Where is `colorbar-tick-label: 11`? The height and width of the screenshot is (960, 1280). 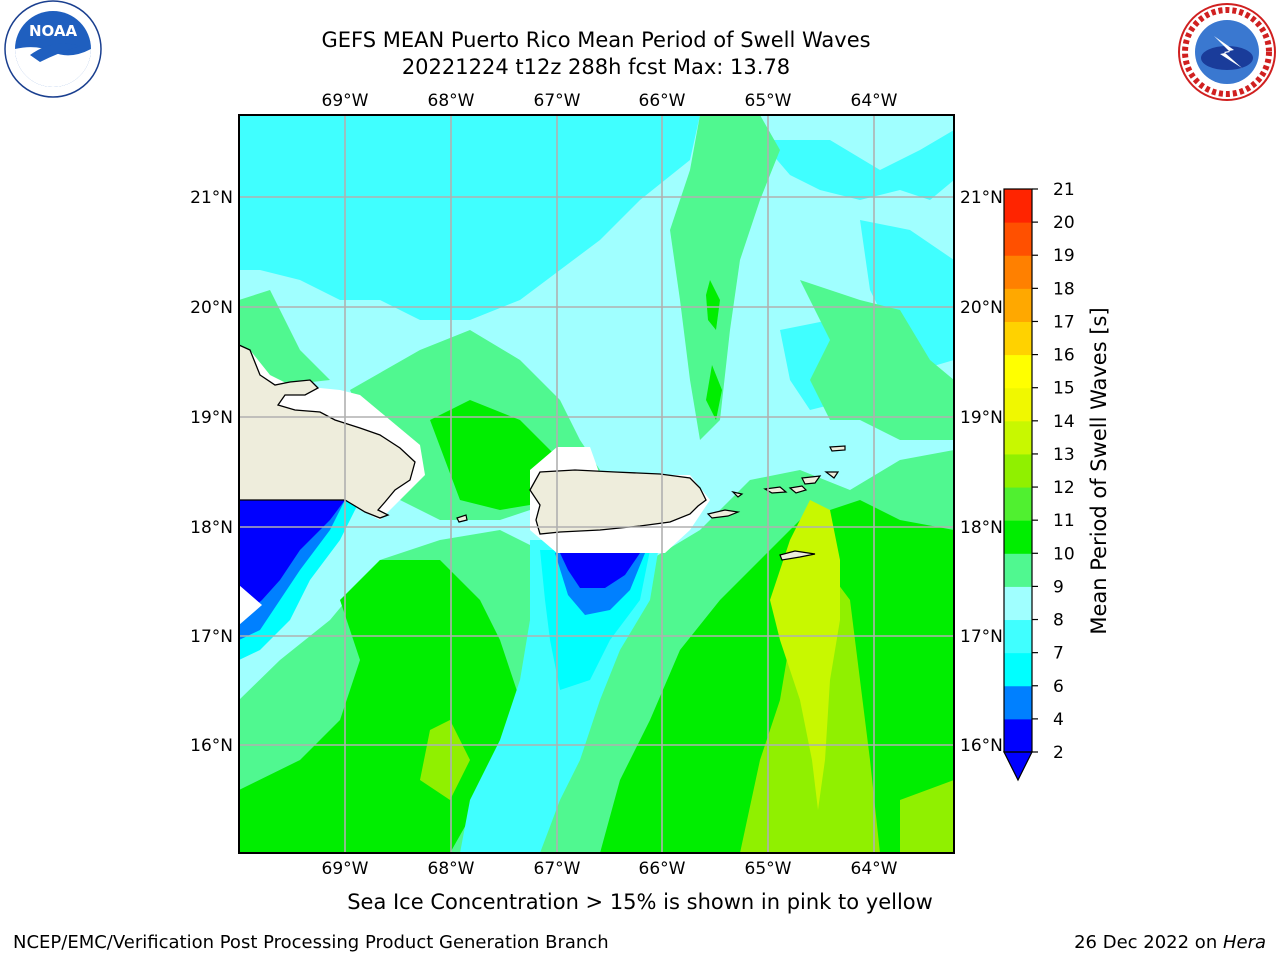
colorbar-tick-label: 11 is located at coordinates (1064, 521).